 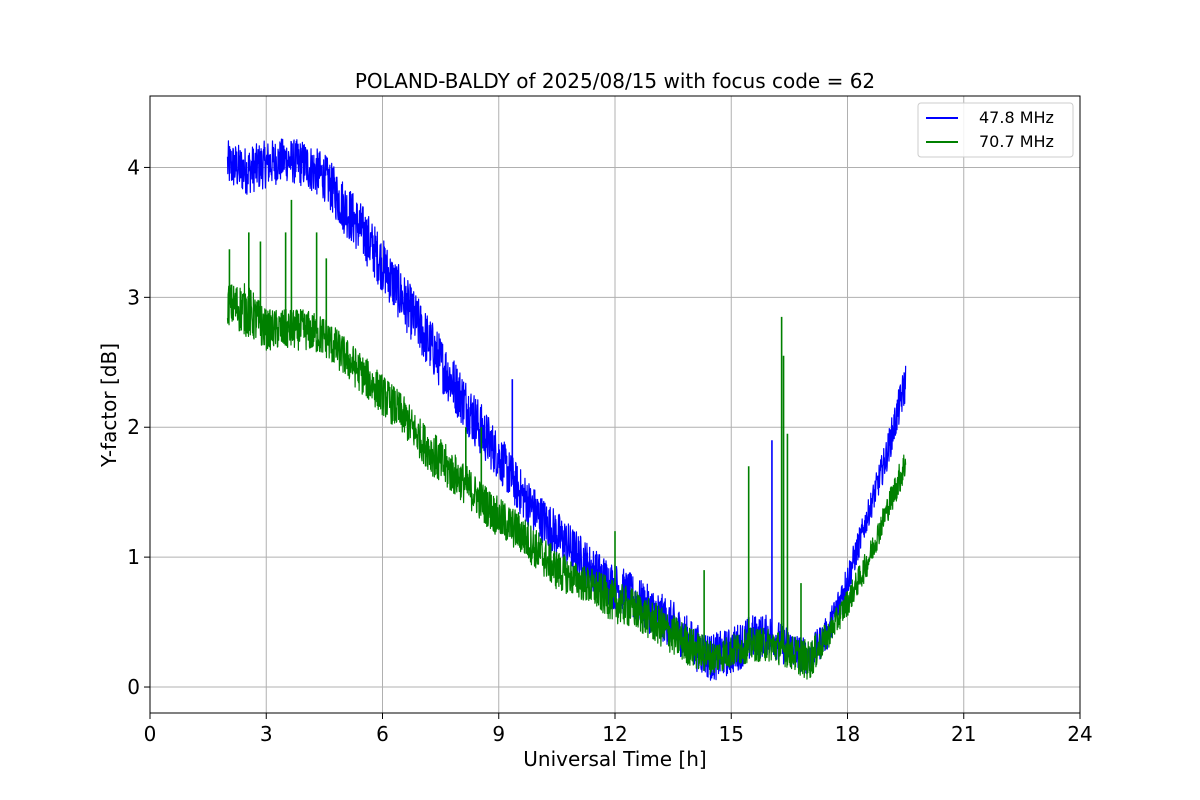 What do you see at coordinates (731, 734) in the screenshot?
I see `x-tick-label: 15` at bounding box center [731, 734].